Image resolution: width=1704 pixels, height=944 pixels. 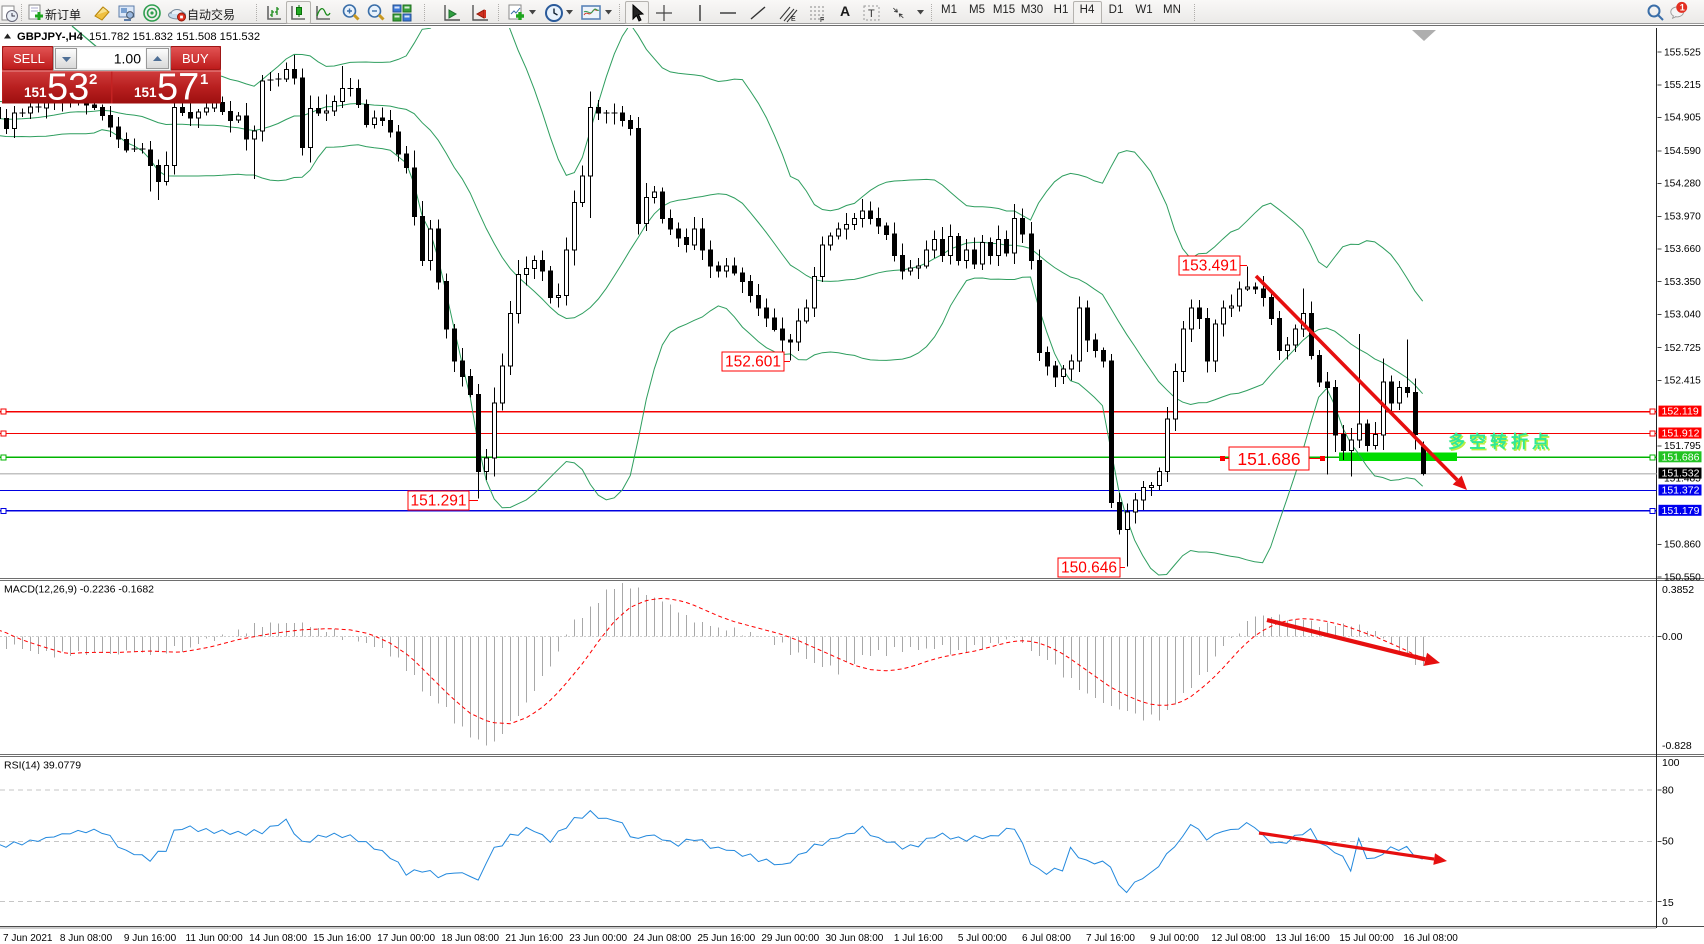 I want to click on svg-text: GBPJPY-,H4, so click(x=50, y=37).